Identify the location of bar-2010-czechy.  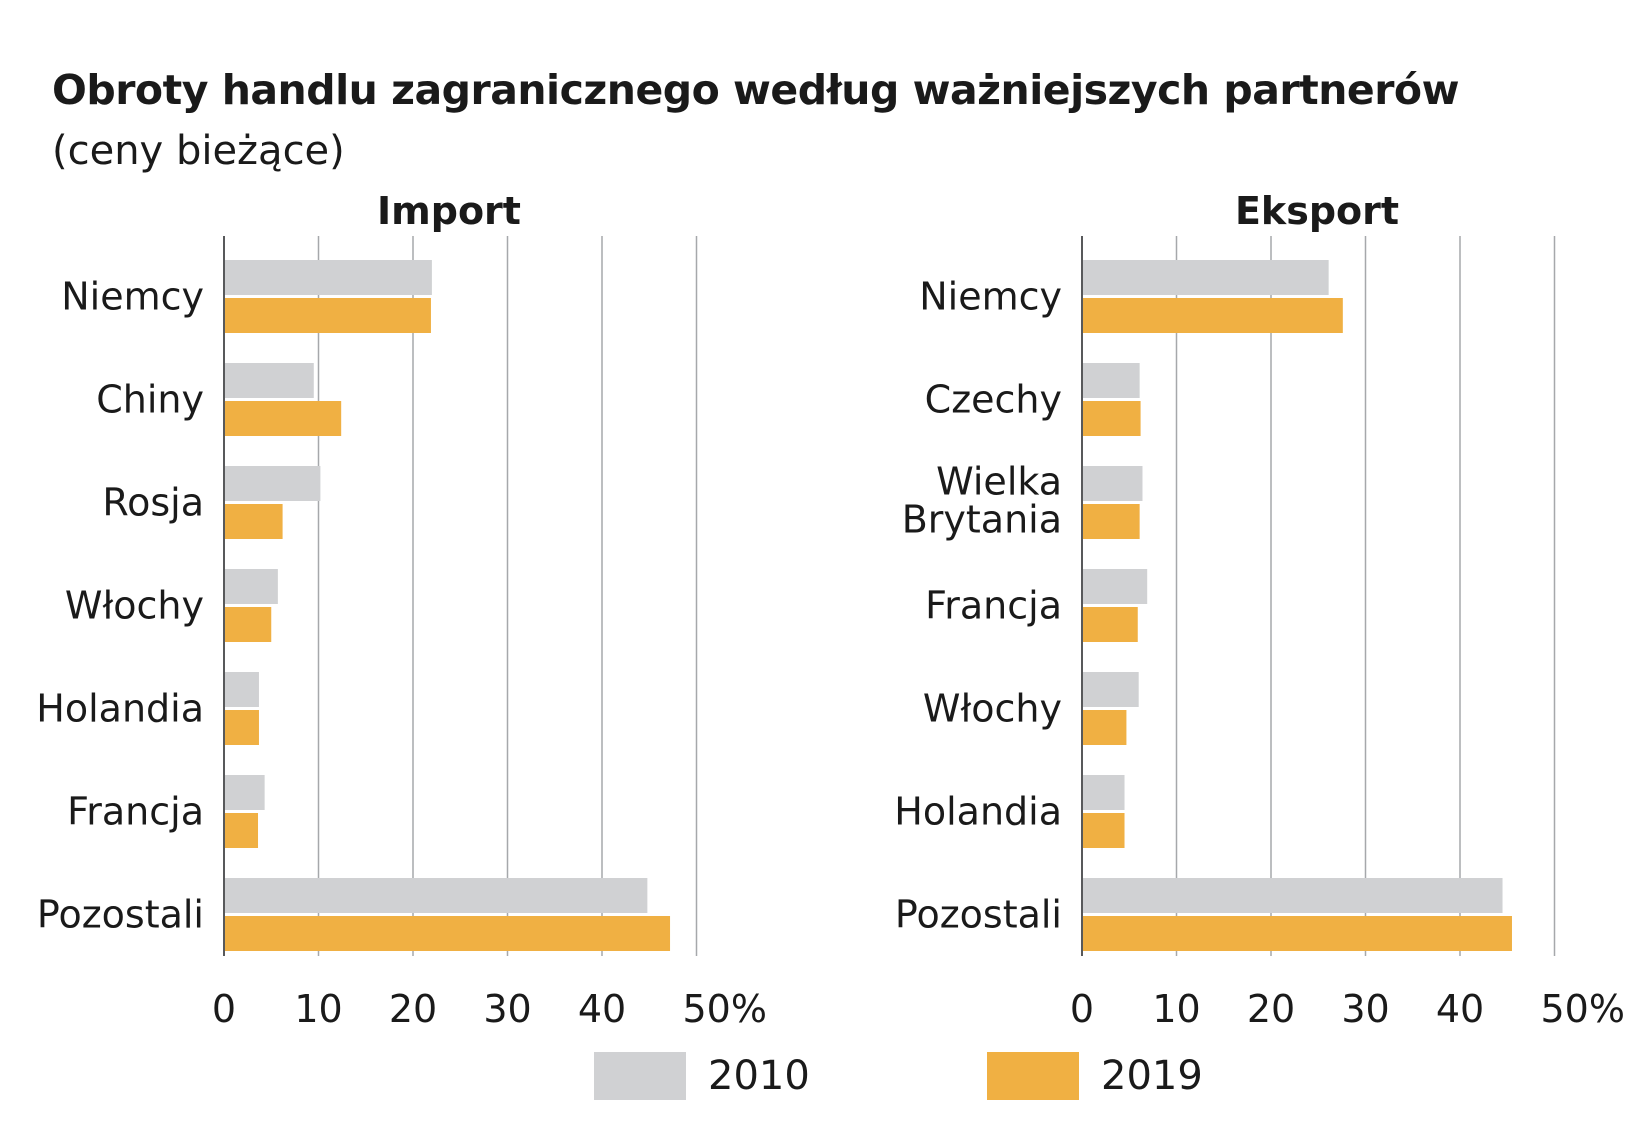
(1111, 380).